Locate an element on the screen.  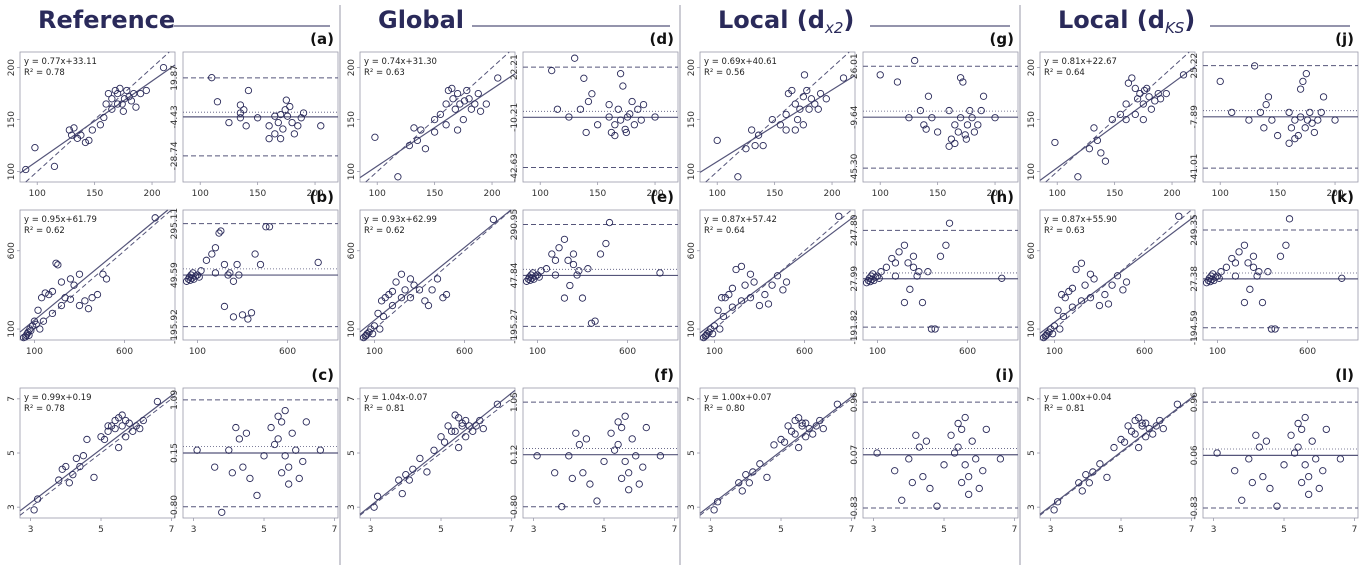
y-tick-label: 3 is located at coordinates (1032, 507).